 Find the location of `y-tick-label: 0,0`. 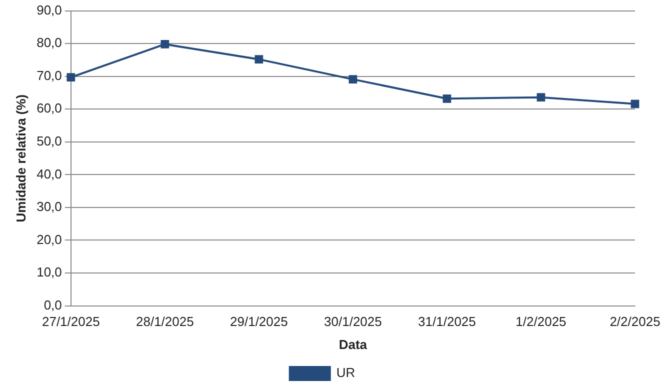

y-tick-label: 0,0 is located at coordinates (53, 304).